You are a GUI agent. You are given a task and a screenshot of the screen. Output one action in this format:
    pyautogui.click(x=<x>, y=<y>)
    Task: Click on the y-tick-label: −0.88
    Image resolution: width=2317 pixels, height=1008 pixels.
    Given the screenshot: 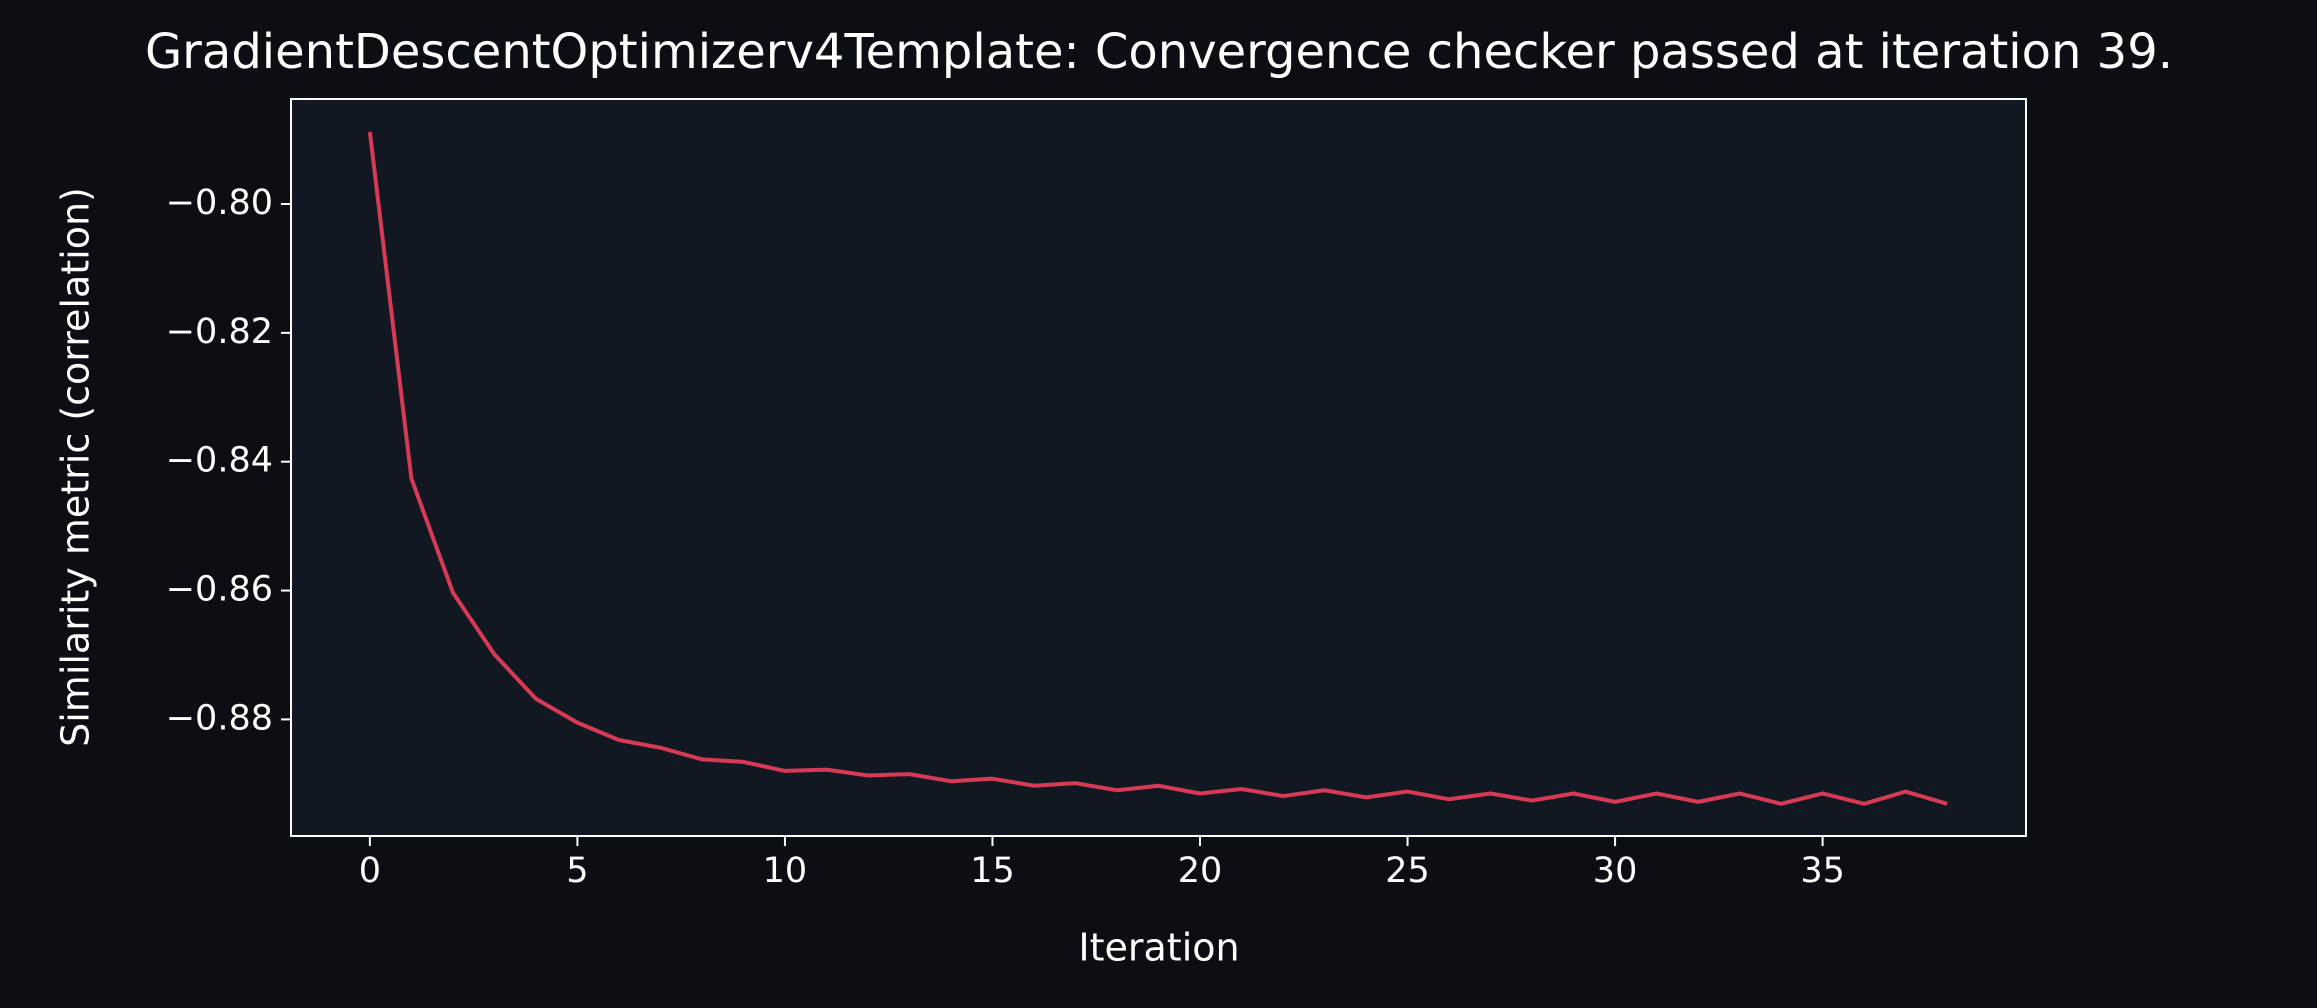 What is the action you would take?
    pyautogui.click(x=219, y=718)
    